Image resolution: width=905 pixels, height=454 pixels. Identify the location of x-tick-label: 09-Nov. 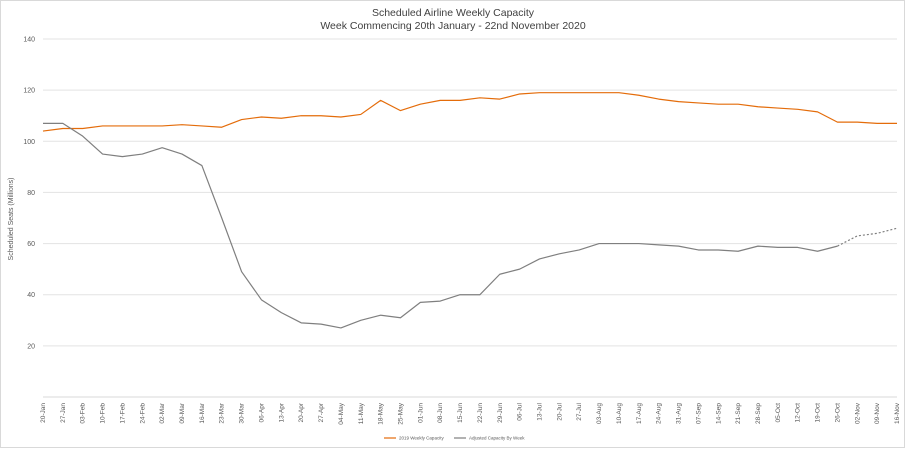
(877, 413).